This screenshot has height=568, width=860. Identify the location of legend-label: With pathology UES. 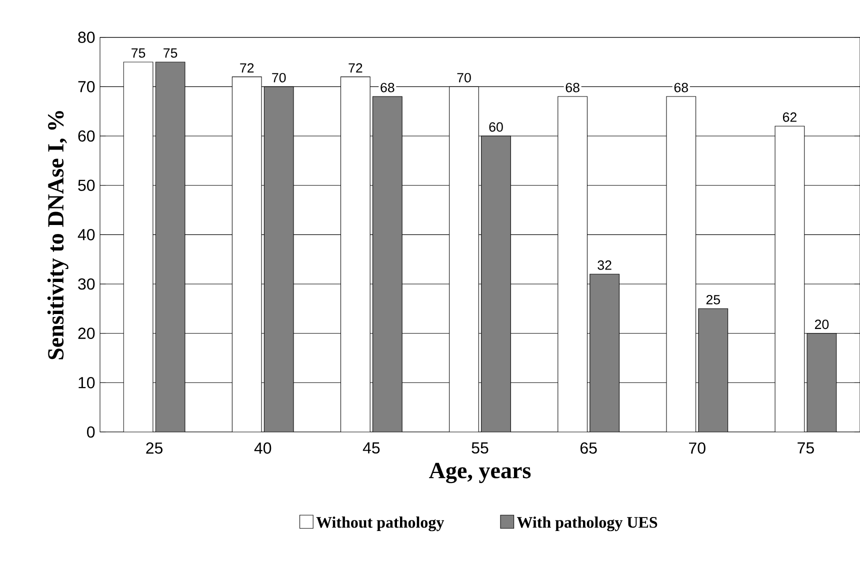
(587, 524).